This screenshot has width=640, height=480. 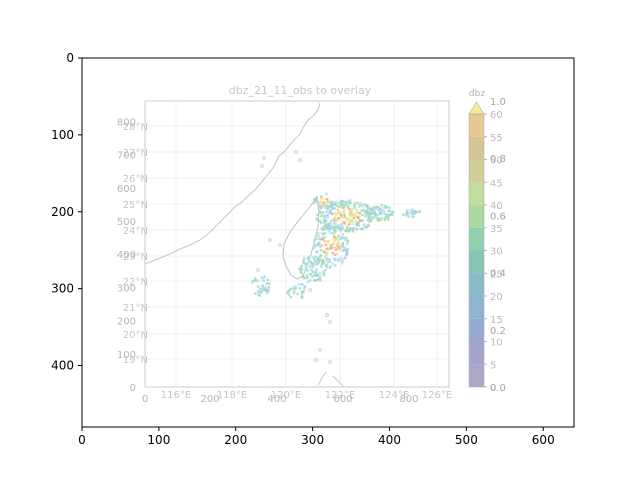 What do you see at coordinates (135, 205) in the screenshot?
I see `latitude-label: 25°N` at bounding box center [135, 205].